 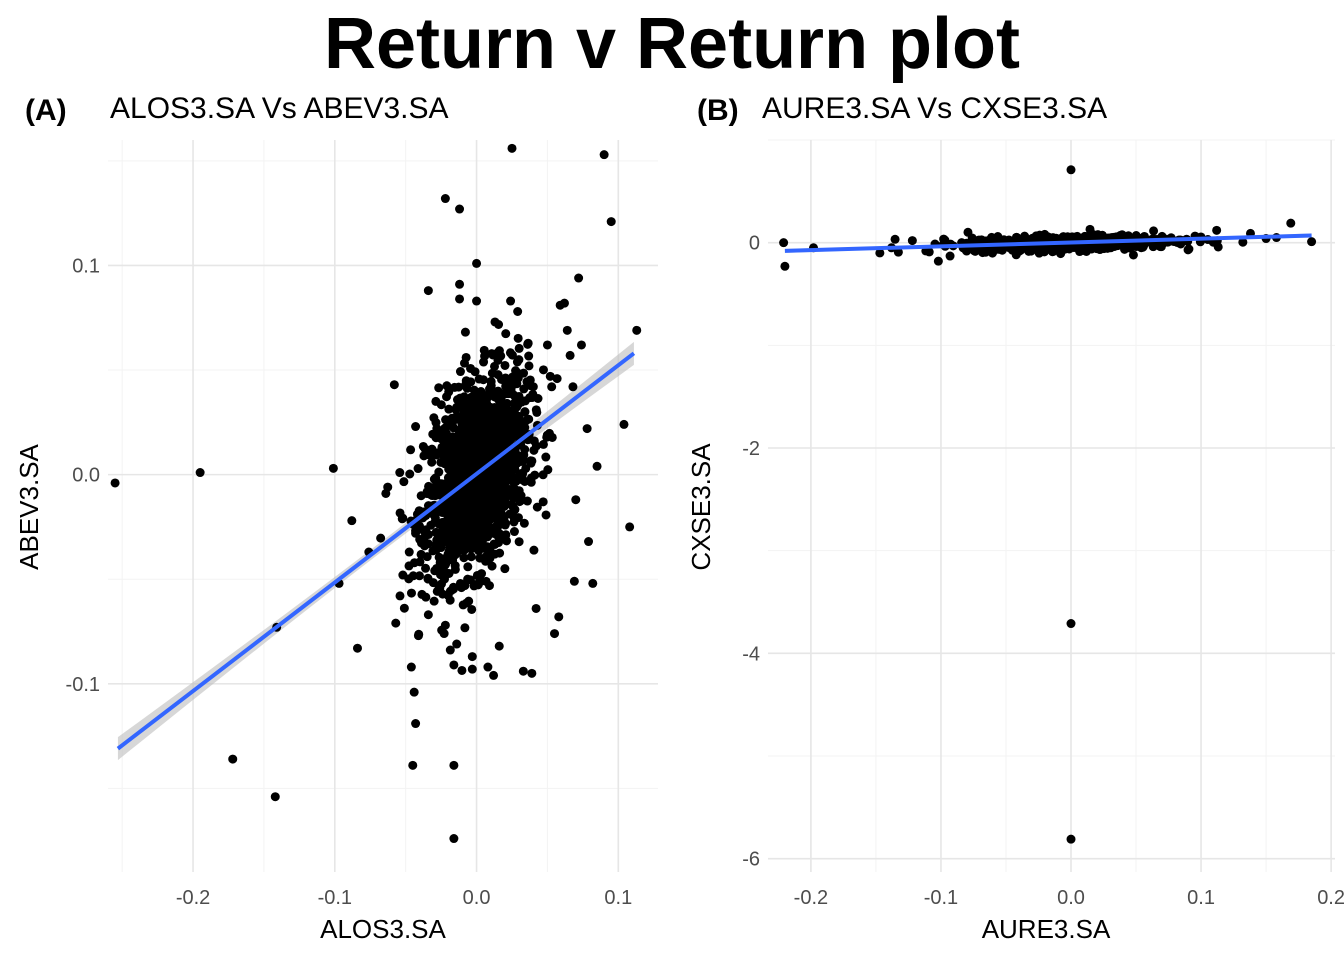 What do you see at coordinates (1046, 929) in the screenshot?
I see `panel-b-x-axis-title: AURE3.SA` at bounding box center [1046, 929].